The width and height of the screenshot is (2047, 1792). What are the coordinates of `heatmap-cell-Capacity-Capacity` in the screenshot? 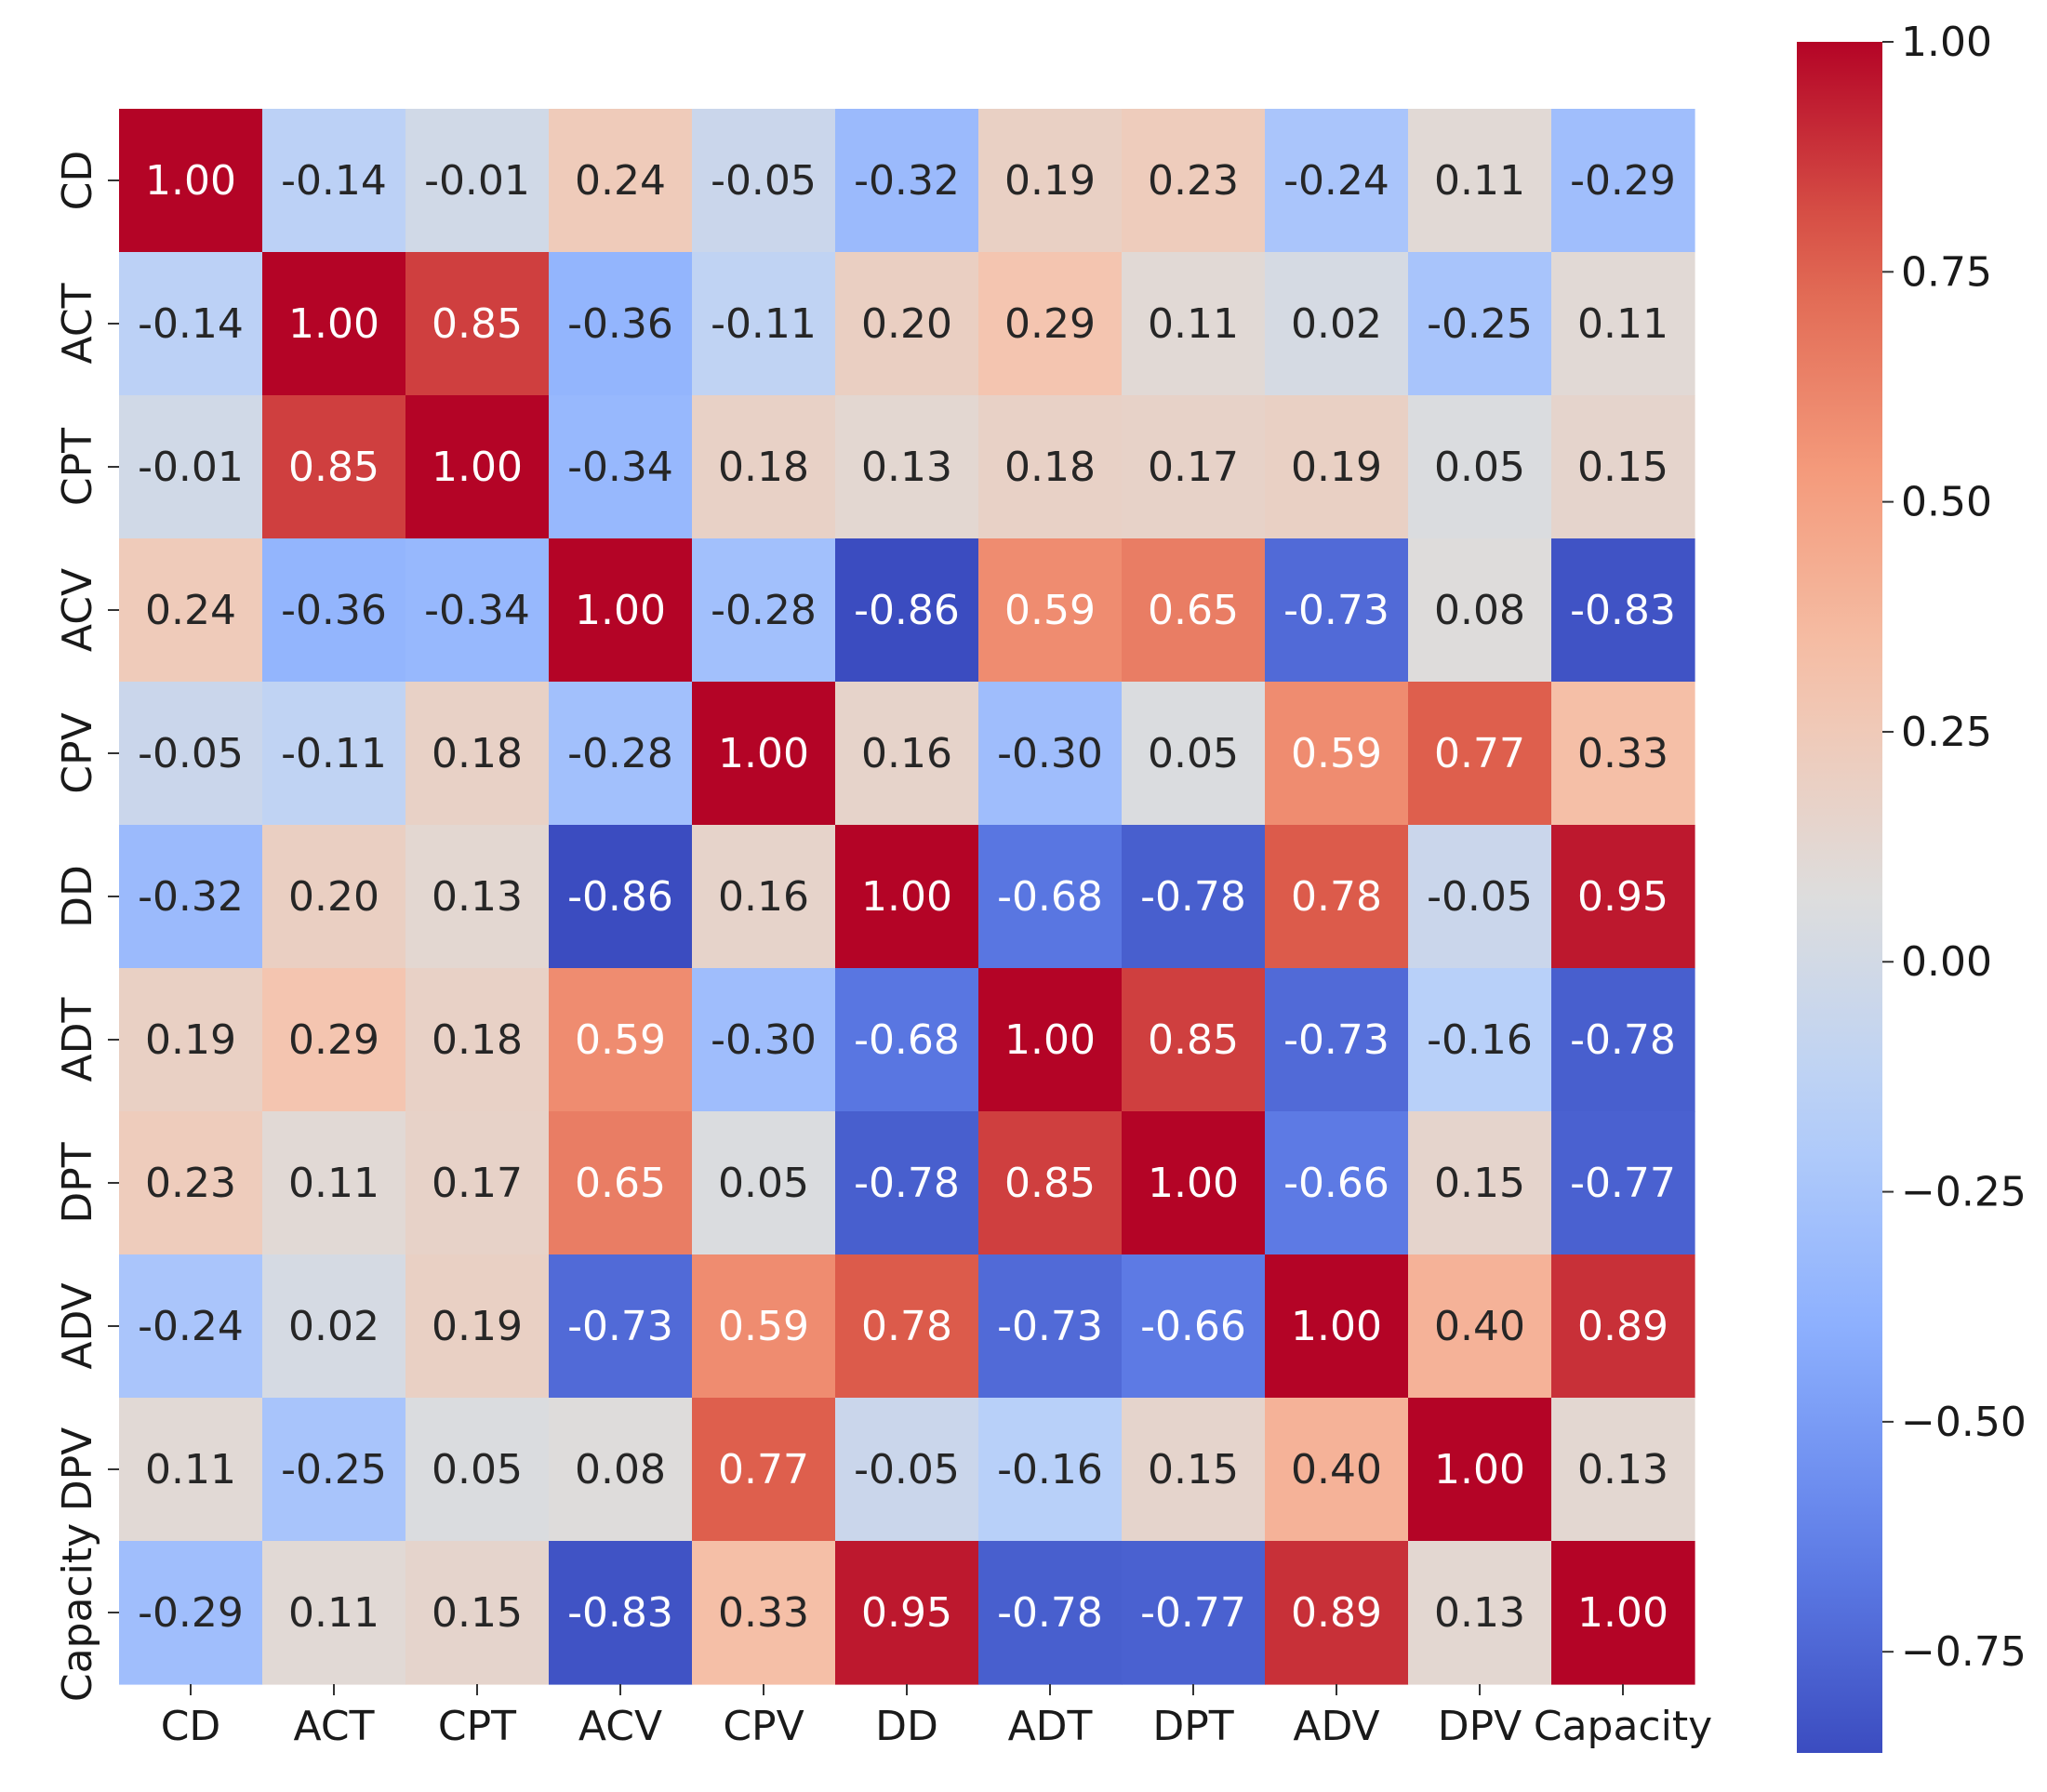 It's located at (1623, 1613).